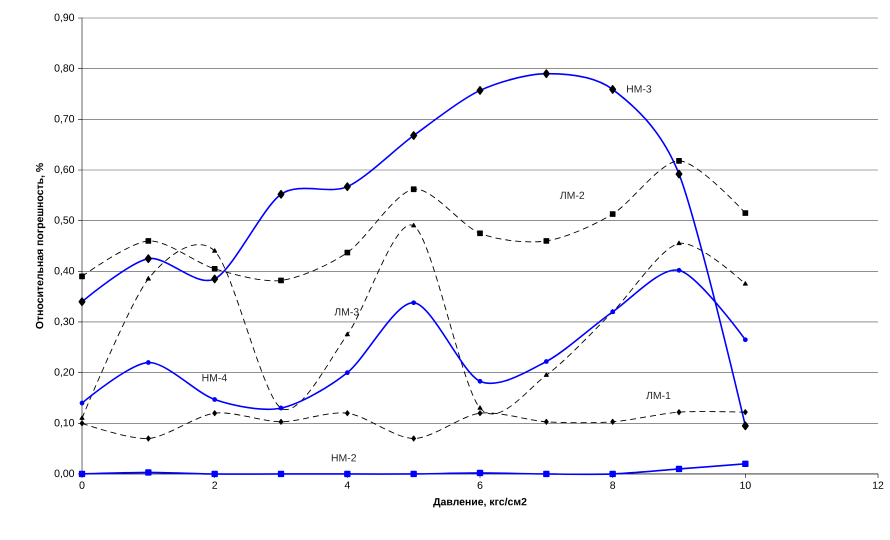  I want to click on y-tick-label: 0,50, so click(64, 220).